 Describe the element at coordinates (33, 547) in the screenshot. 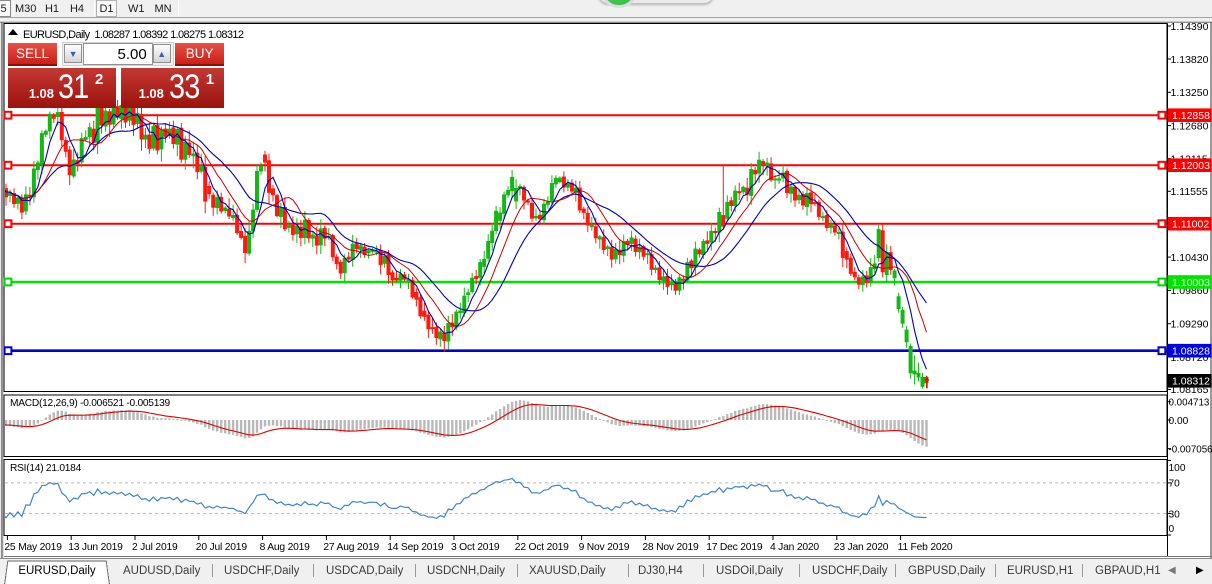

I see `svg-text: 25 May 2019` at that location.